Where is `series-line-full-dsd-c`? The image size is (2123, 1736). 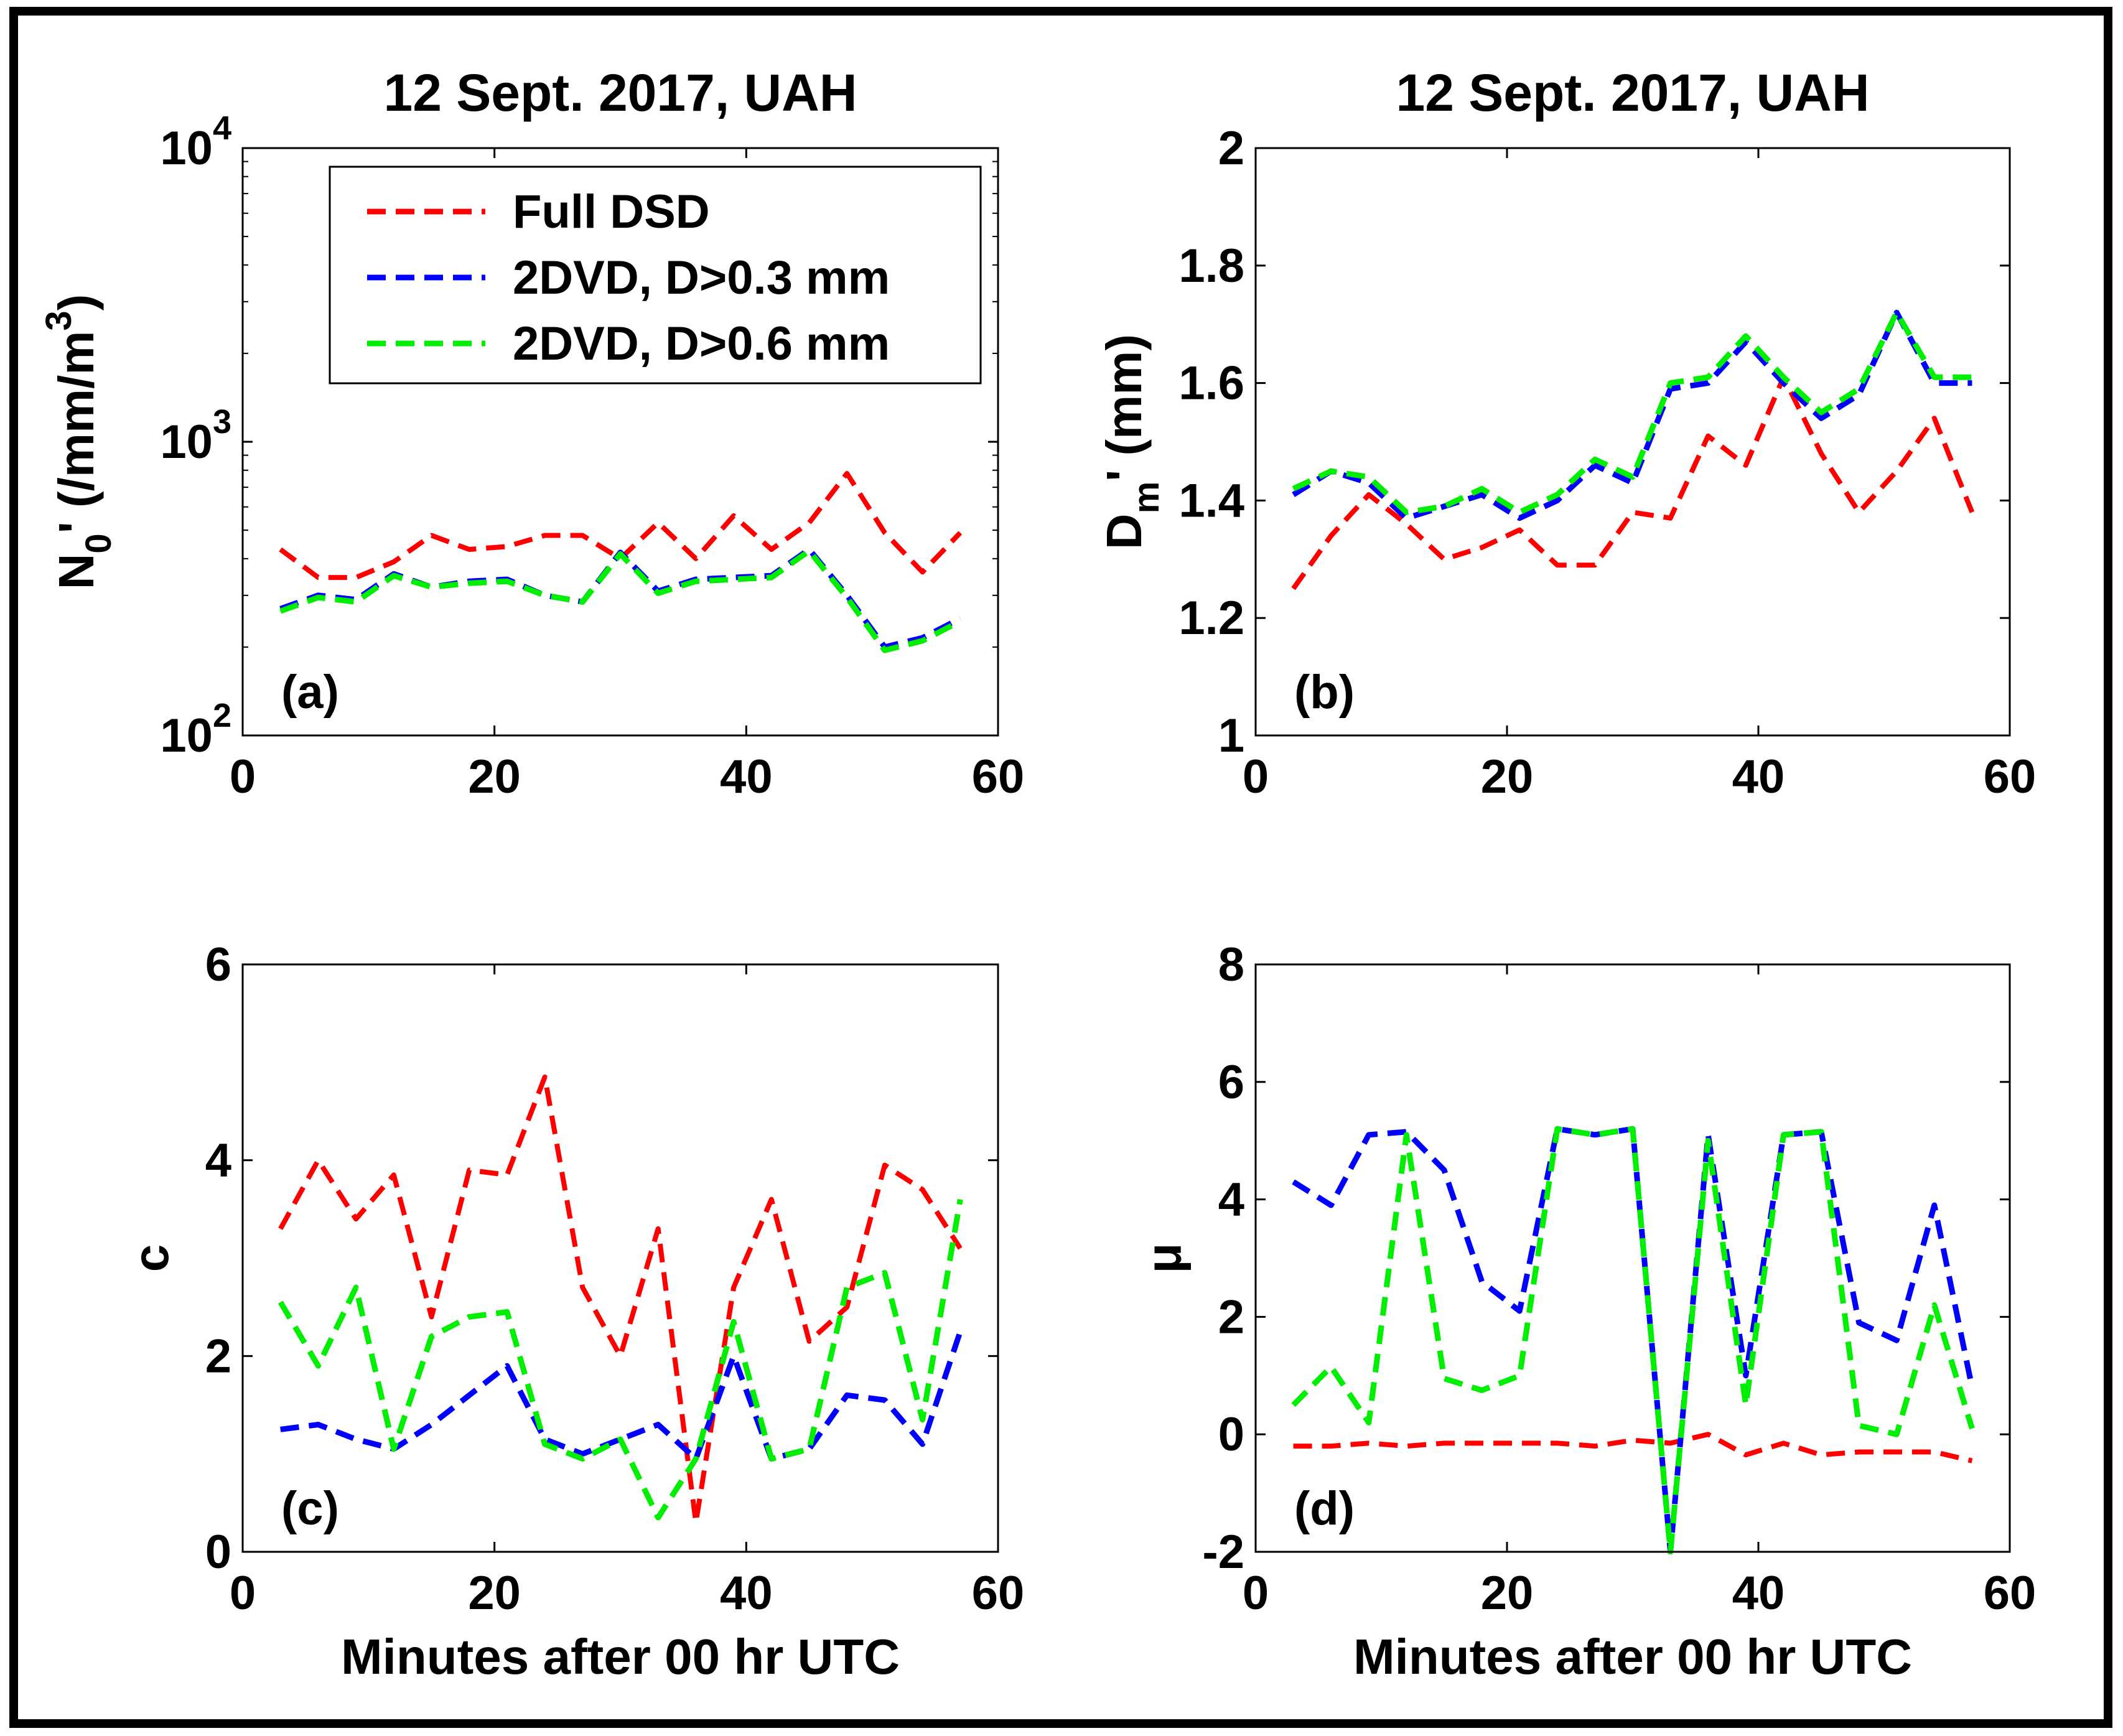
series-line-full-dsd-c is located at coordinates (620, 1300).